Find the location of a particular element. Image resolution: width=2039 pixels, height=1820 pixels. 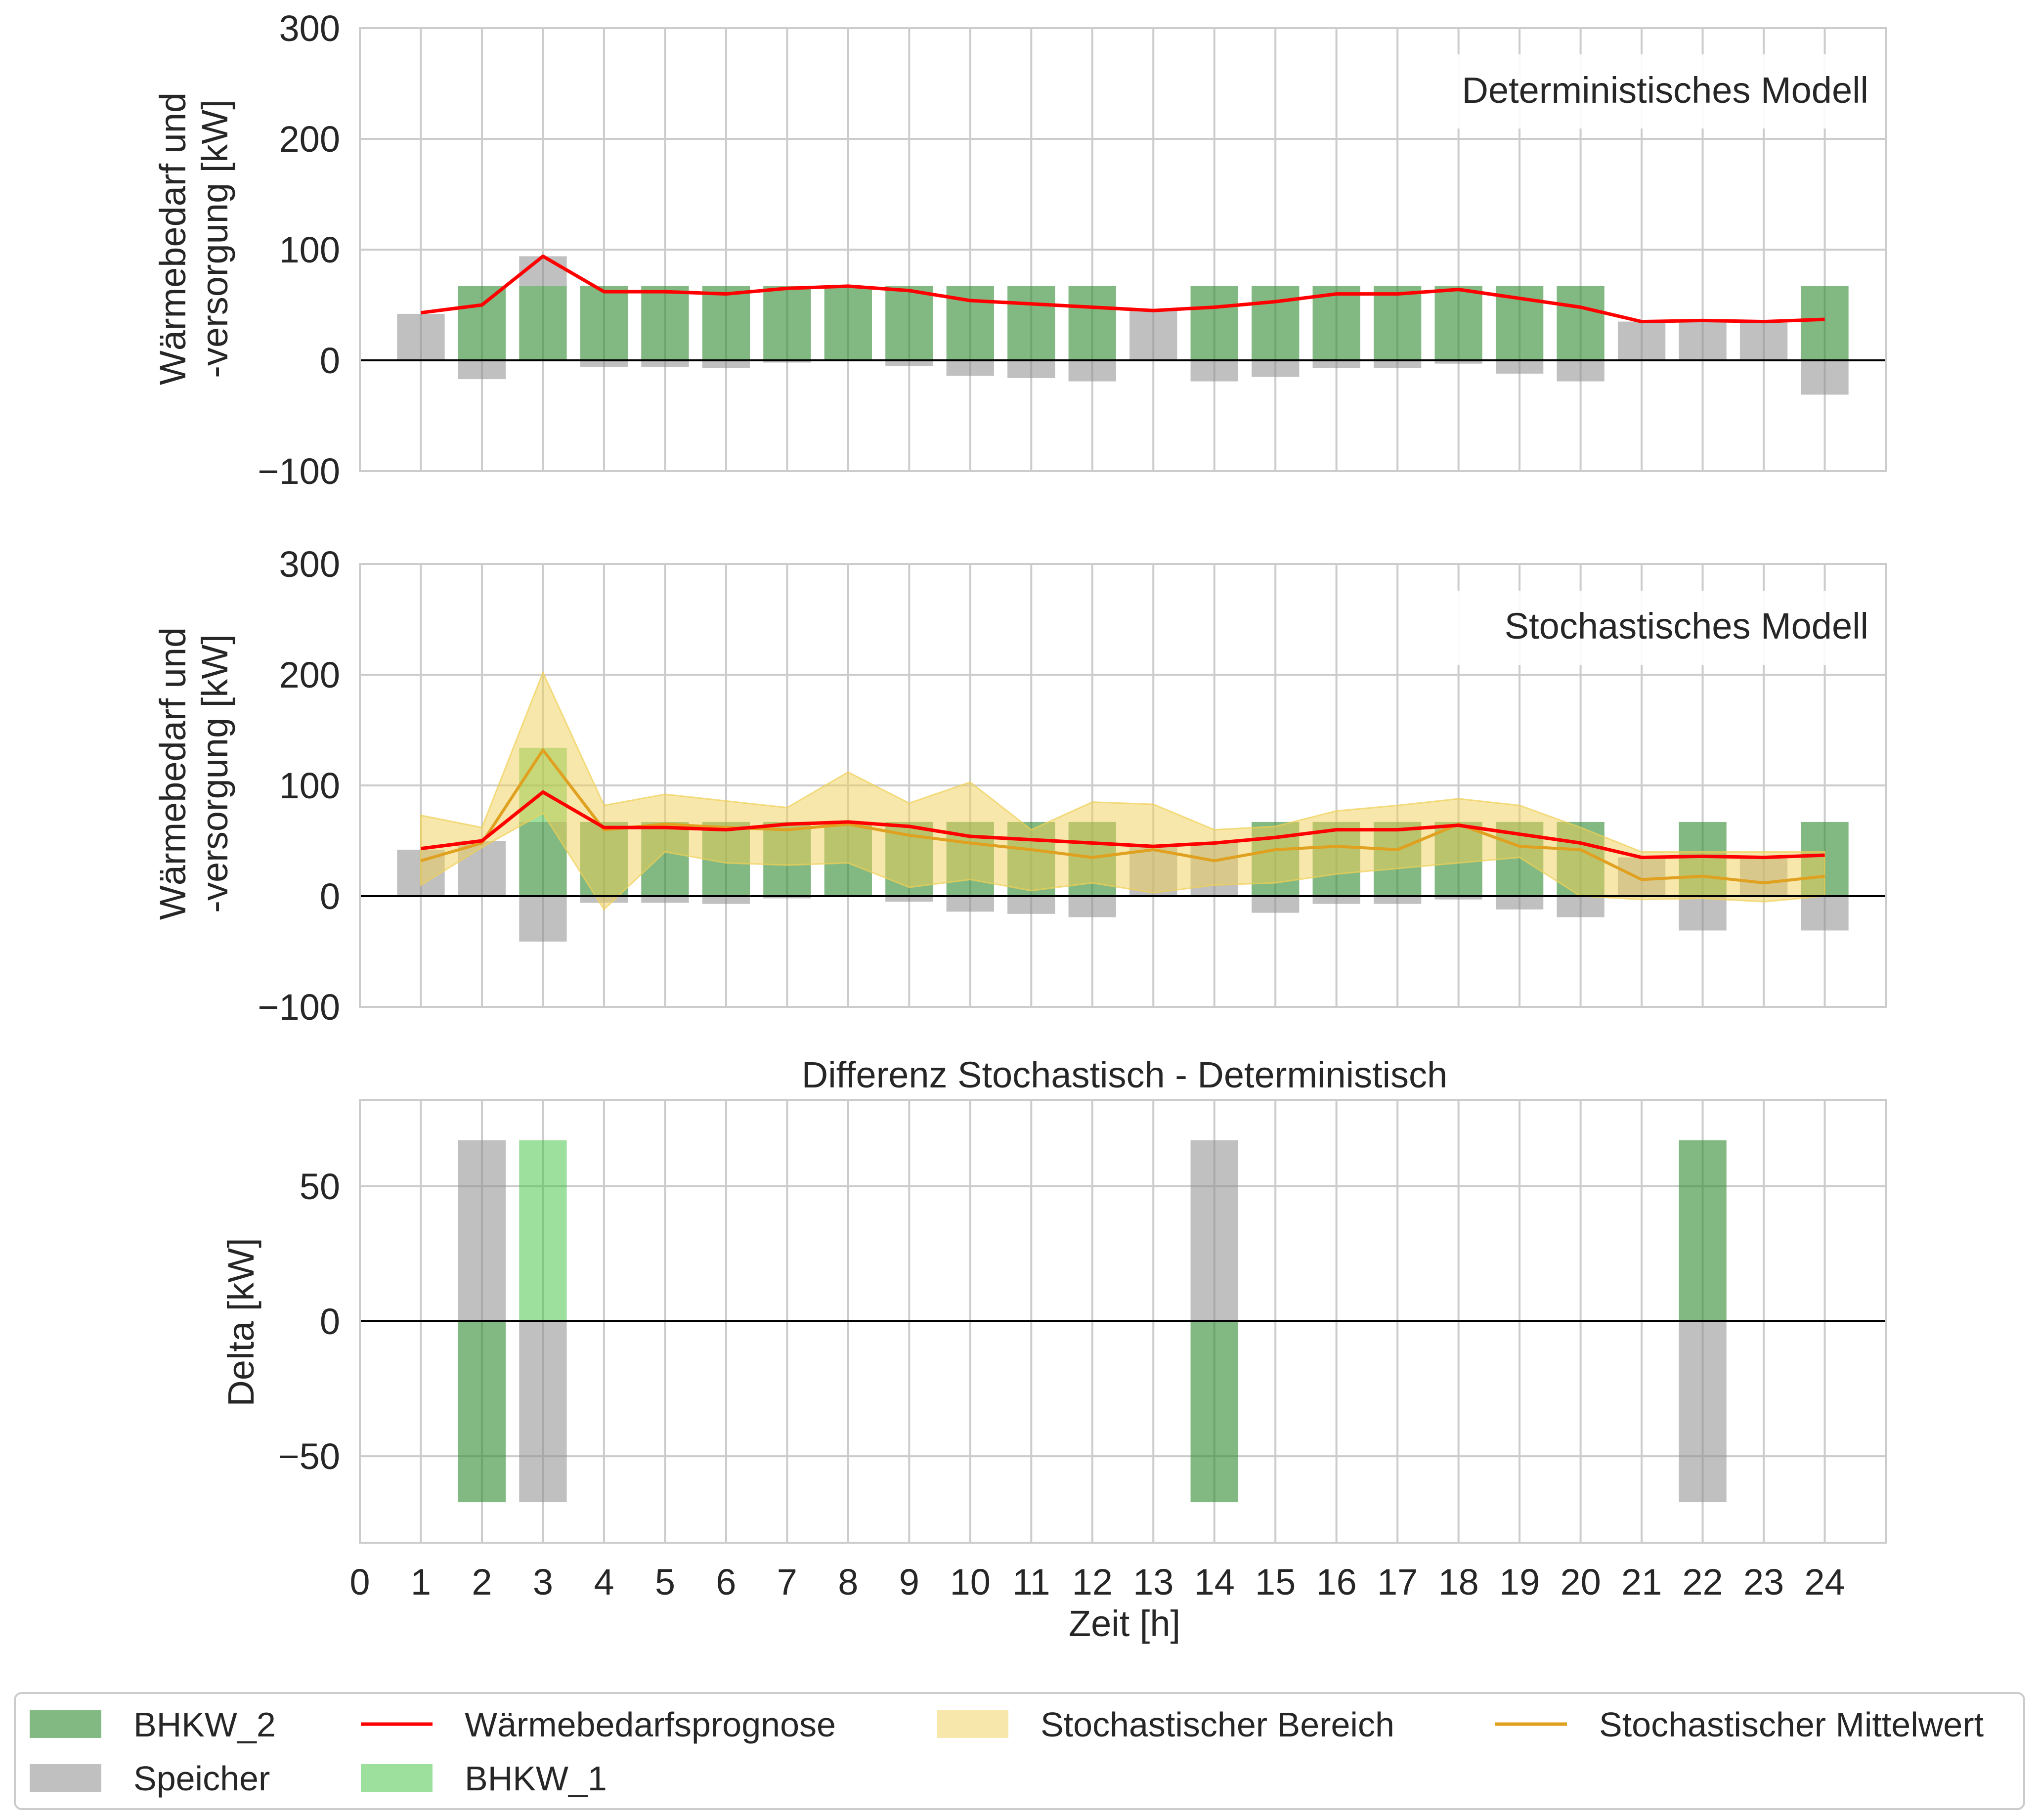

range-area is located at coordinates (1123, 790).